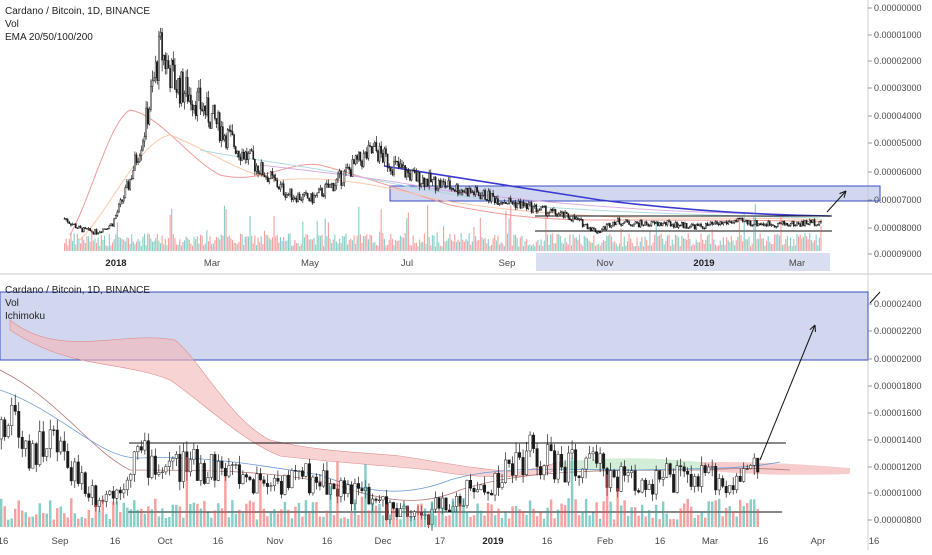  Describe the element at coordinates (12, 24) in the screenshot. I see `top-legend-vol: Vol` at that location.